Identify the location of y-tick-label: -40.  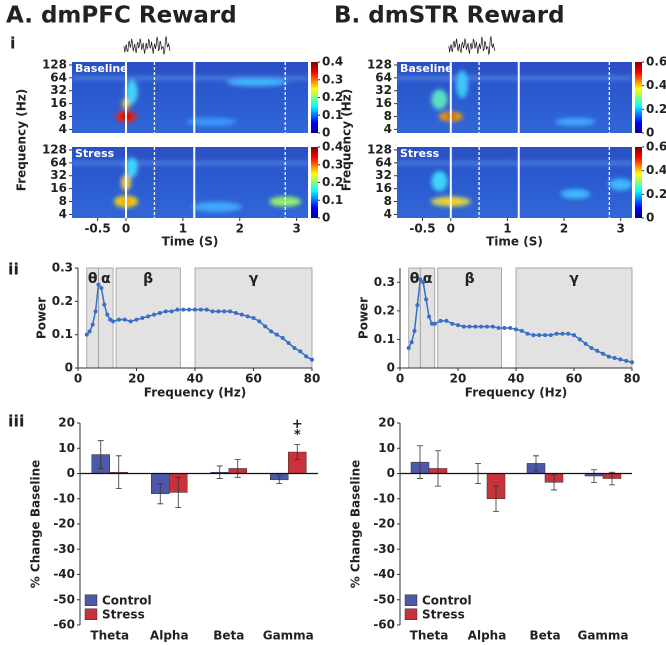
(384, 574).